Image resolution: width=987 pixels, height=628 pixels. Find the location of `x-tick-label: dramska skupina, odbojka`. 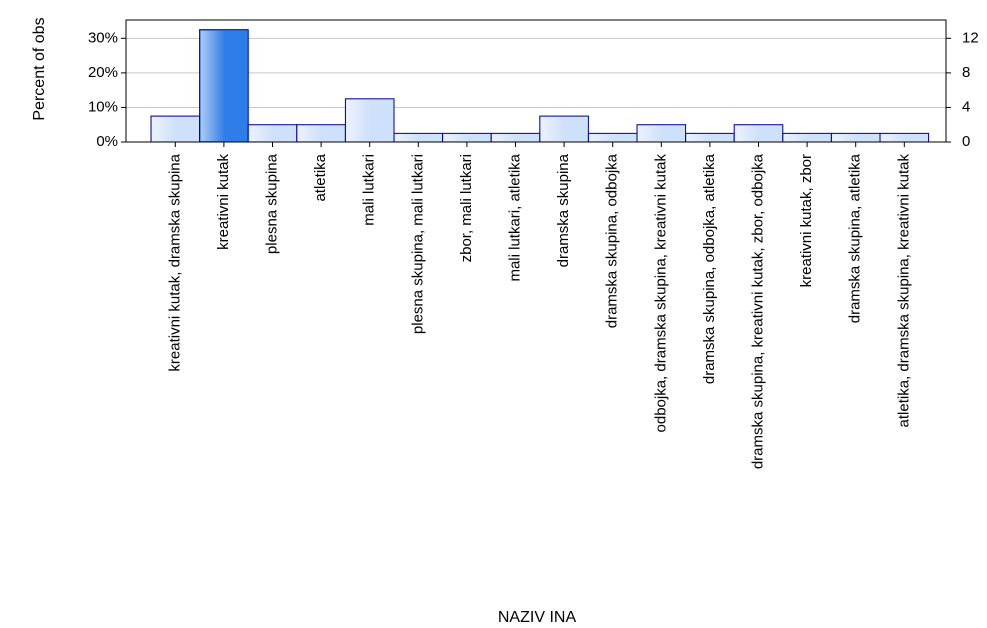

x-tick-label: dramska skupina, odbojka is located at coordinates (612, 240).